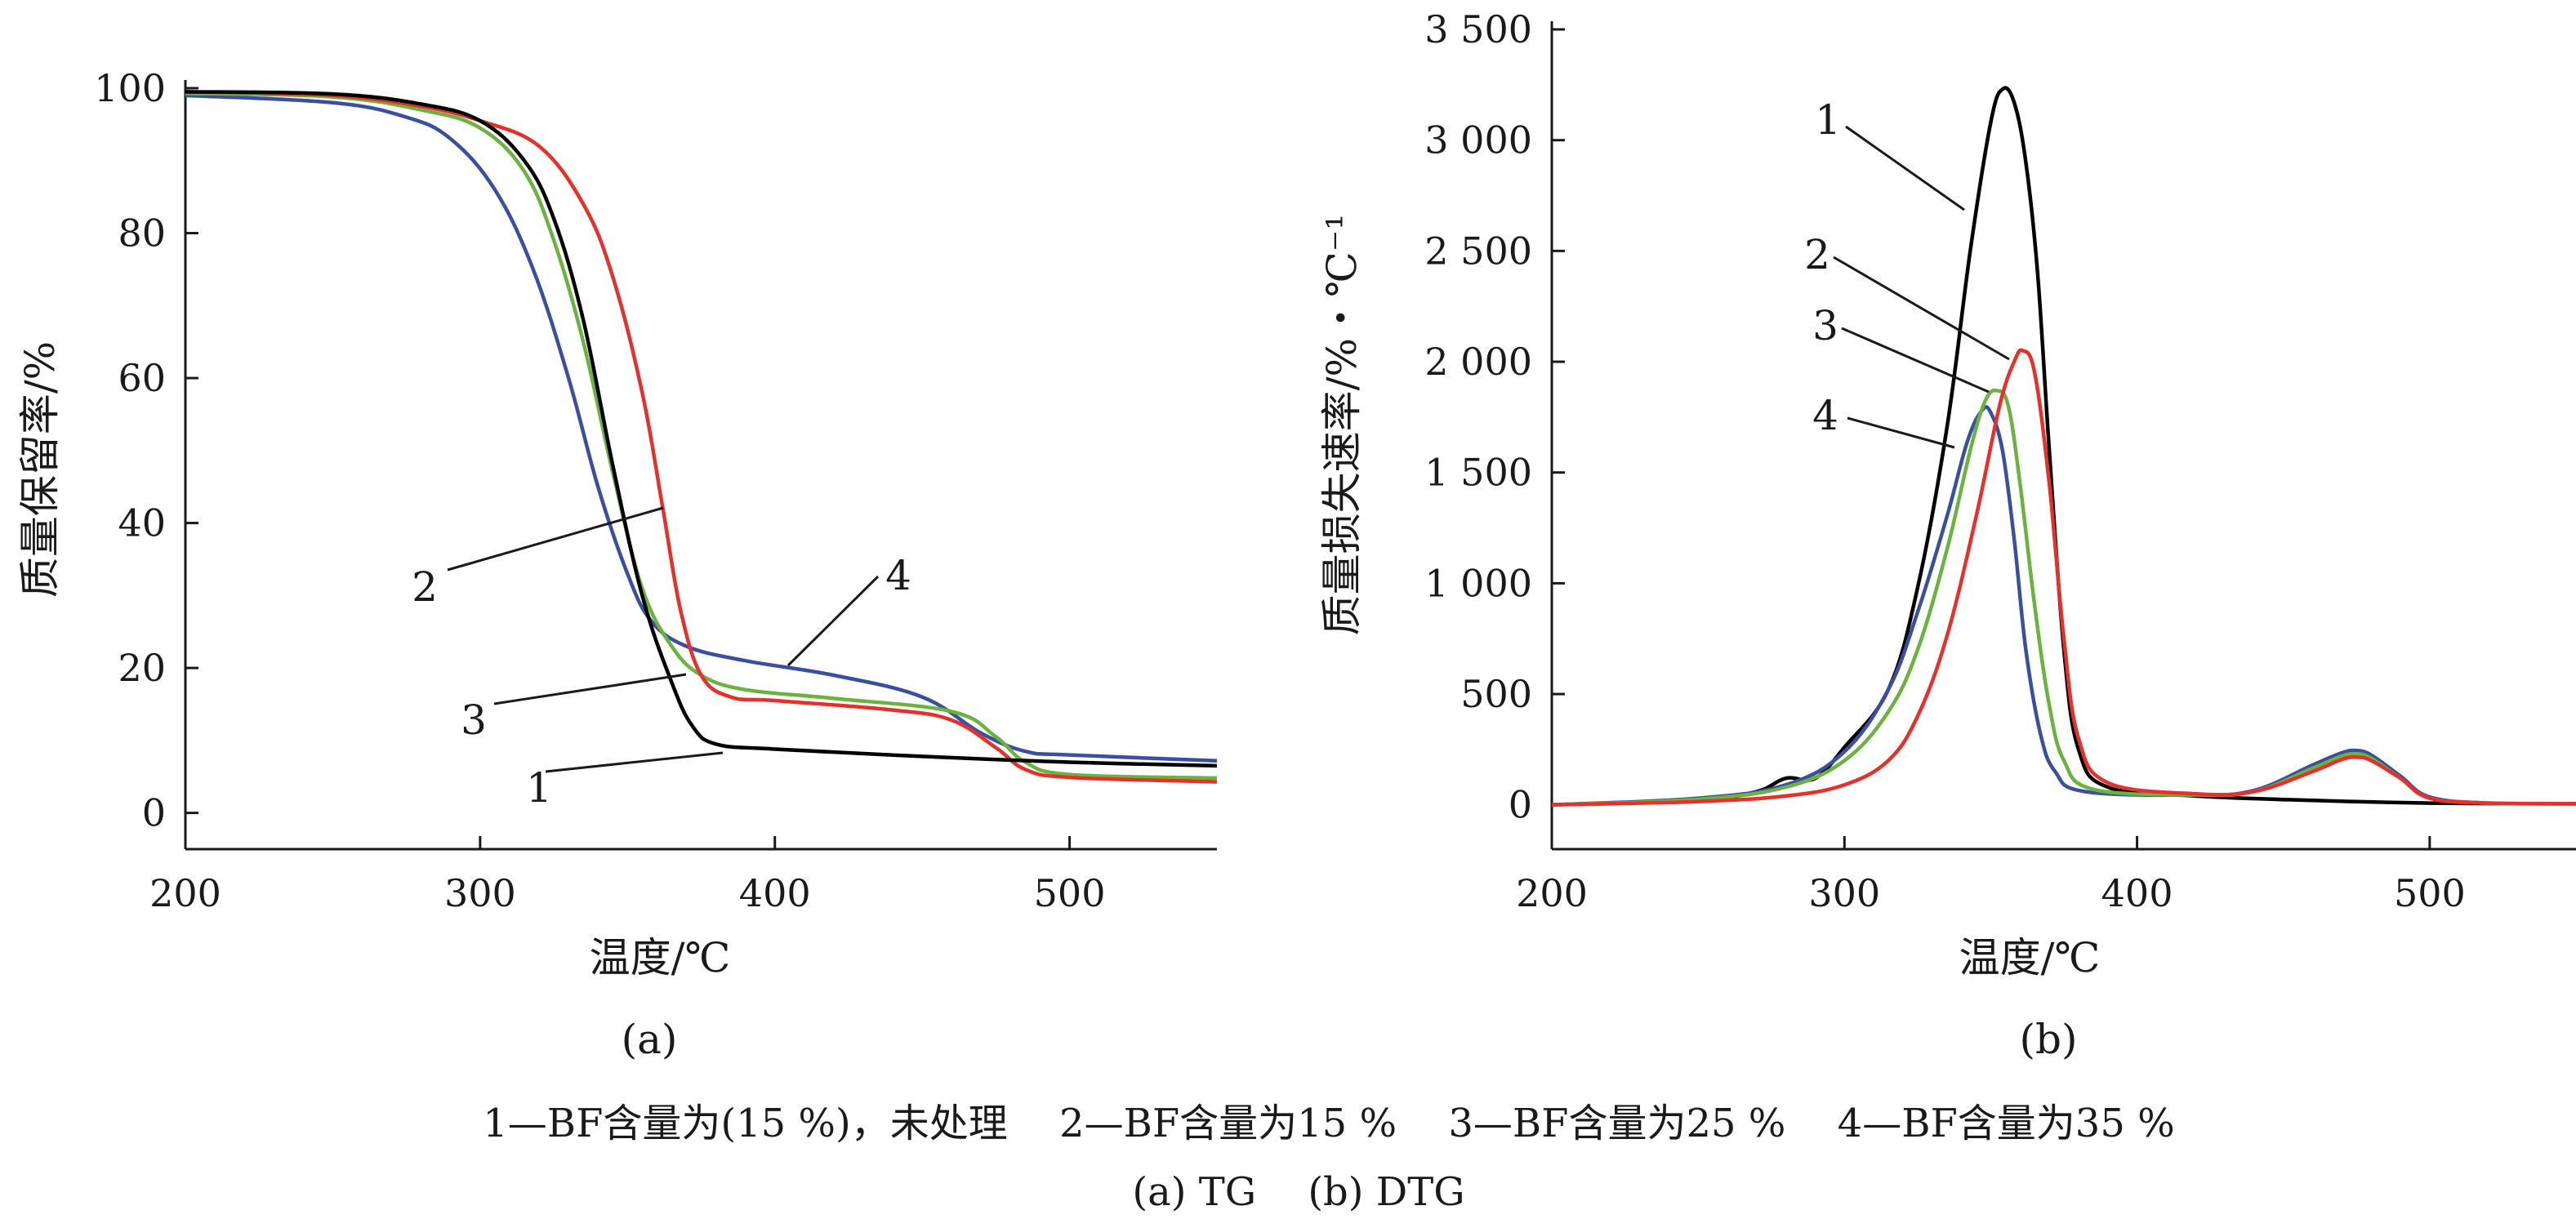 This screenshot has width=2576, height=1228. I want to click on dtg-callout-4-leader, so click(1901, 433).